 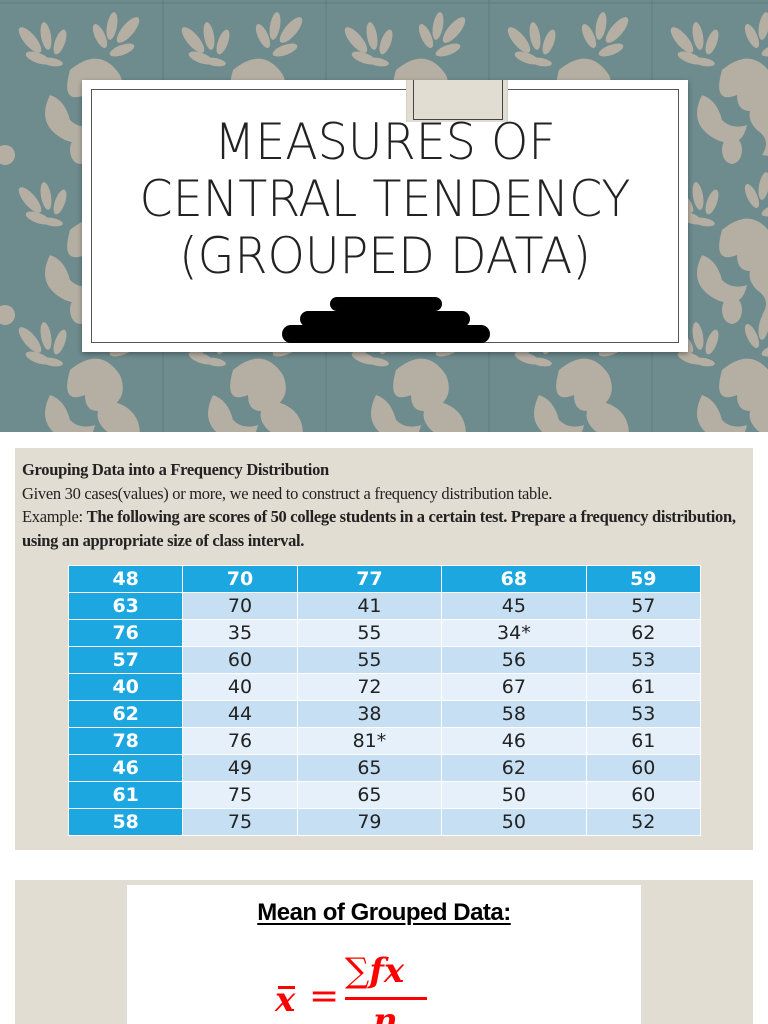 What do you see at coordinates (385, 142) in the screenshot?
I see `title-line-1: MEASURES OF` at bounding box center [385, 142].